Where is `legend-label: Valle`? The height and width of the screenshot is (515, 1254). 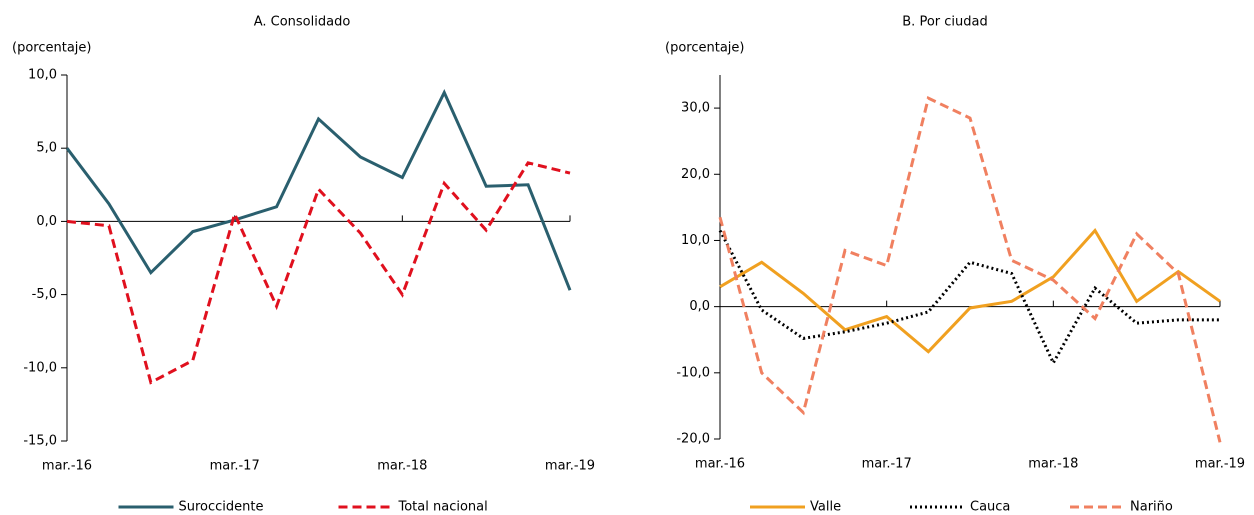 legend-label: Valle is located at coordinates (825, 507).